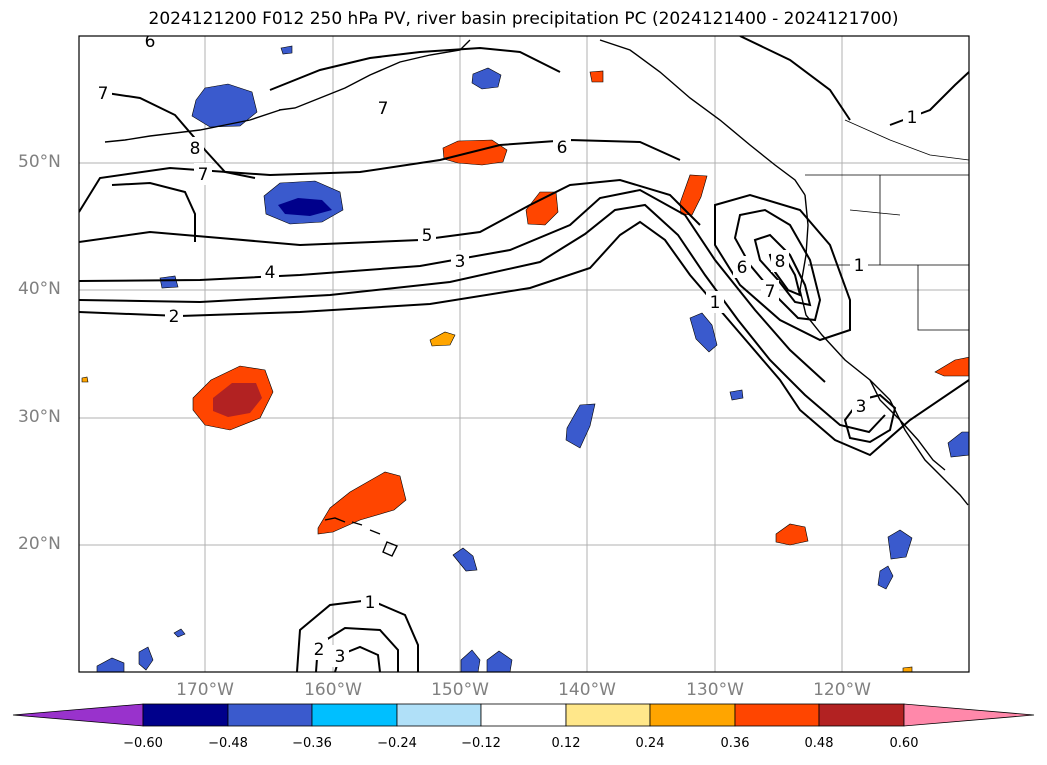 The height and width of the screenshot is (765, 1047). Describe the element at coordinates (305, 207) in the screenshot. I see `patch-neg-2-core` at that location.